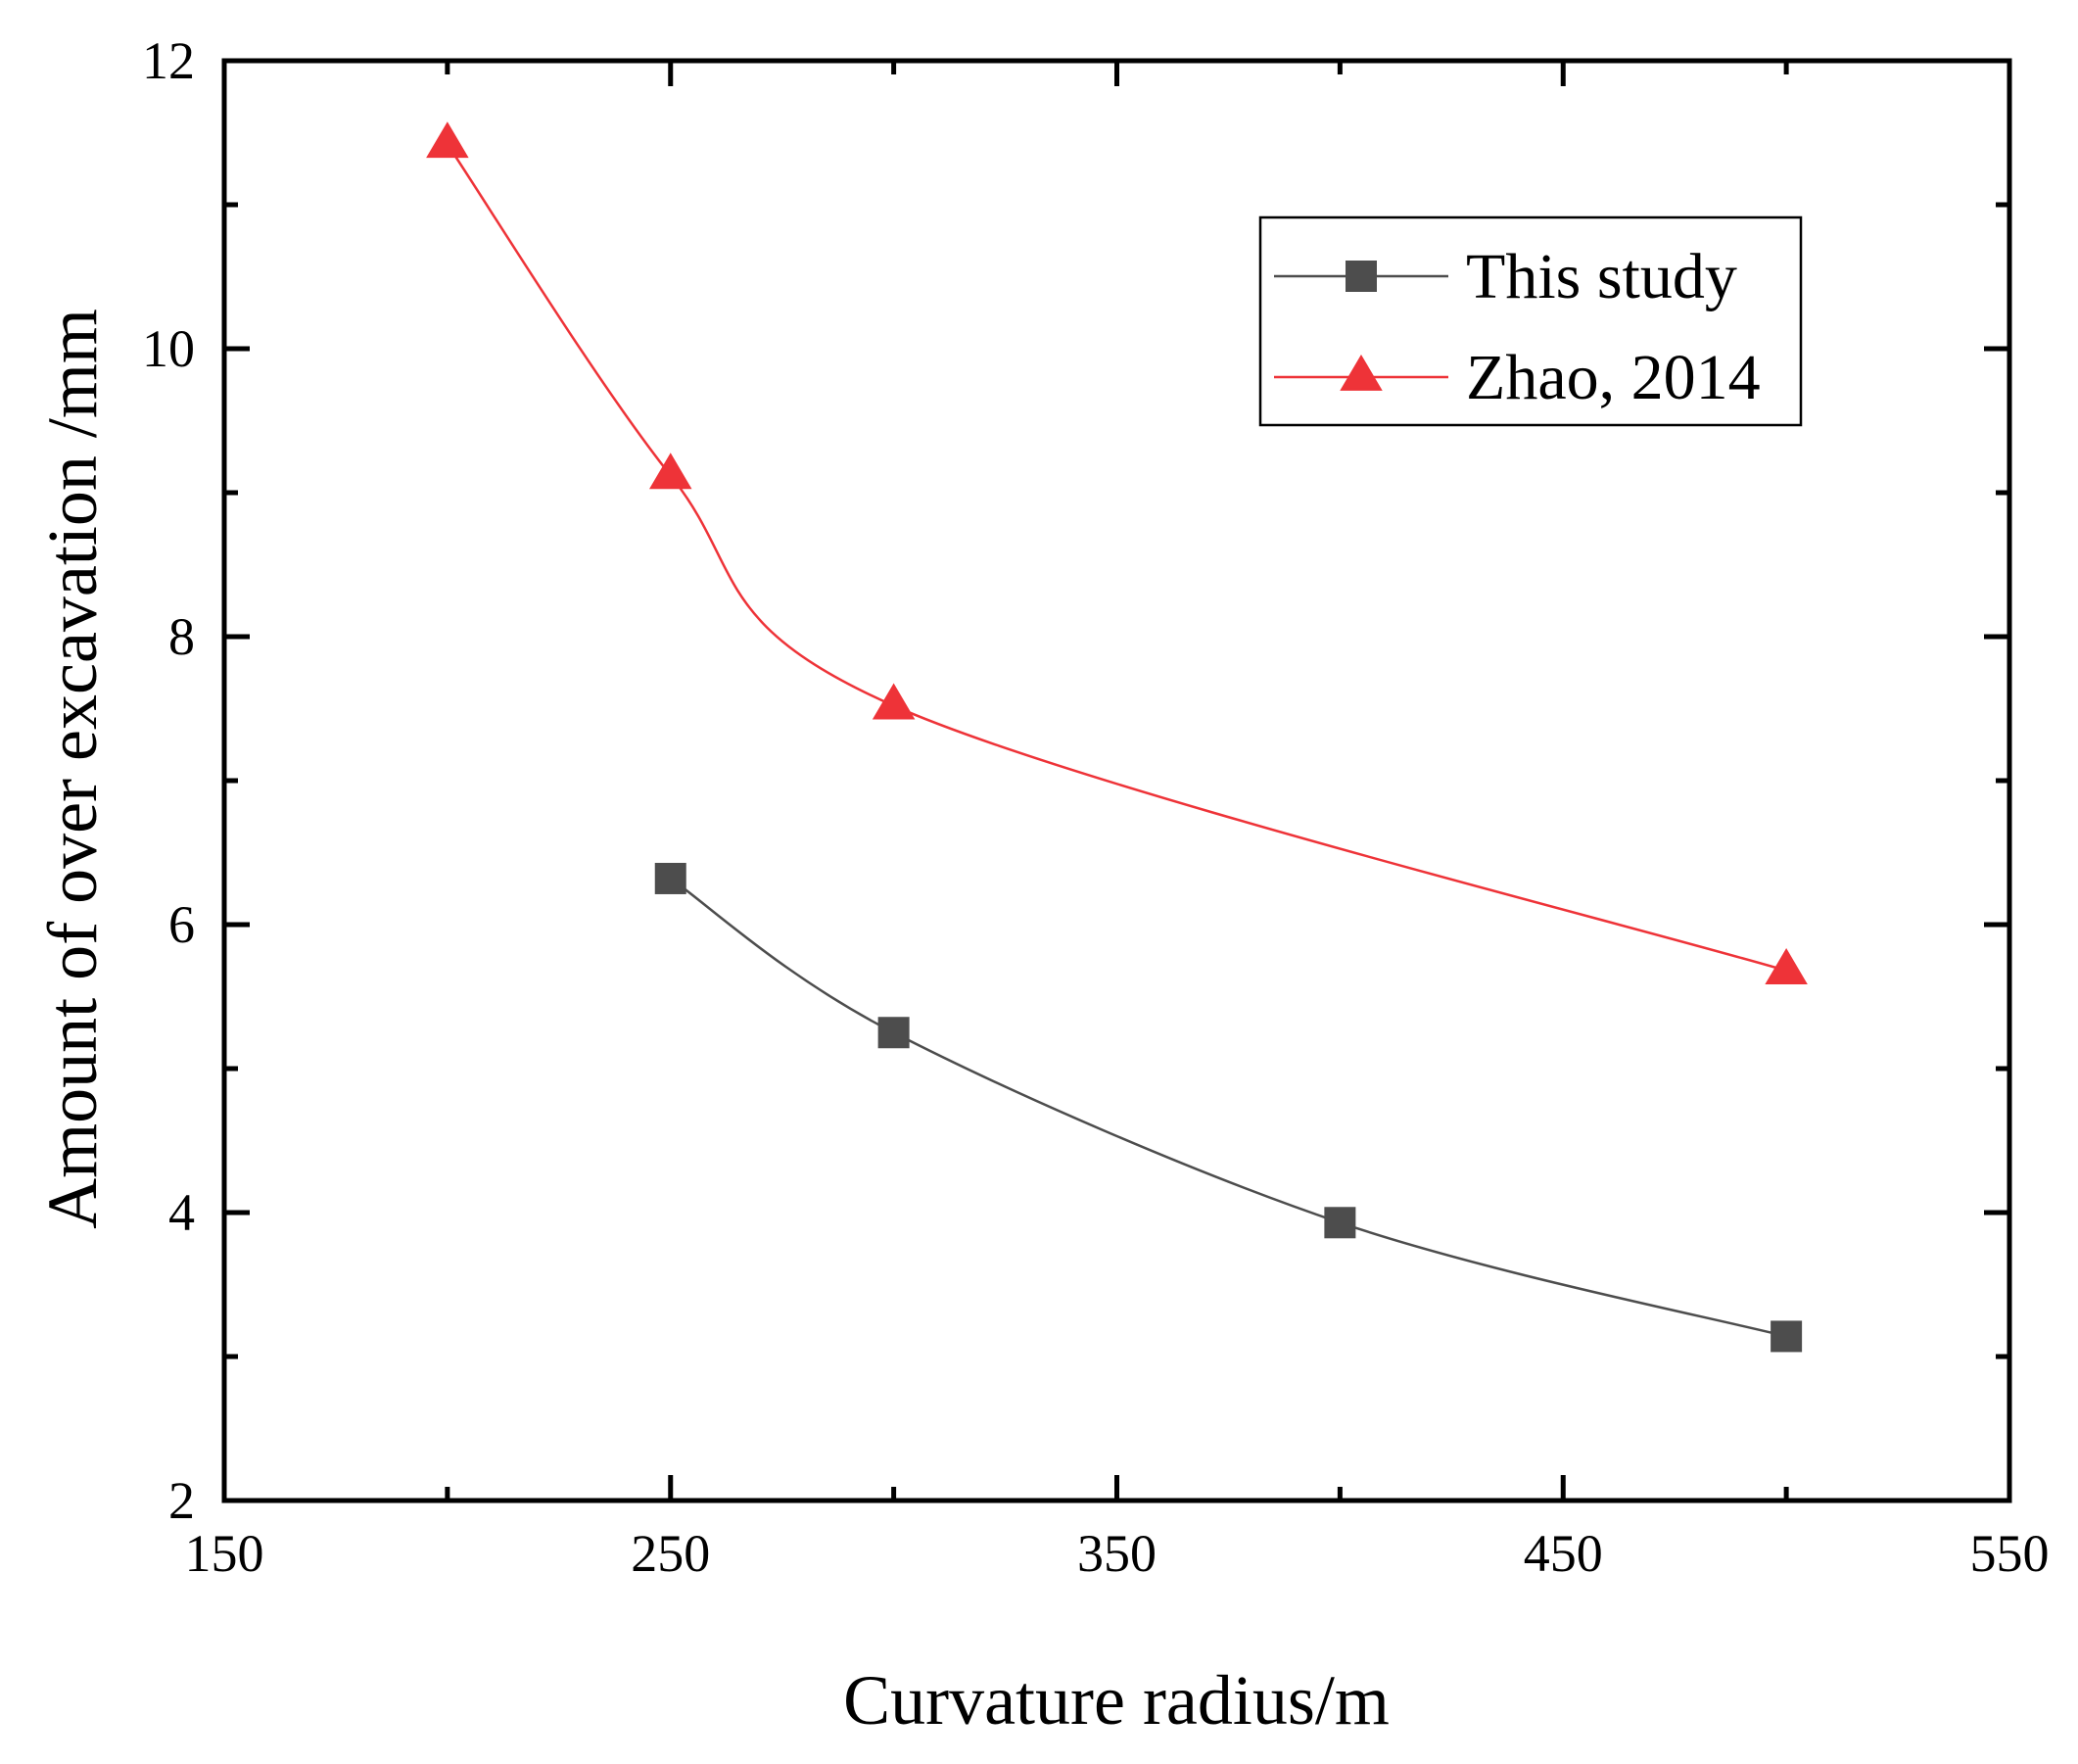 The width and height of the screenshot is (2078, 1764). Describe the element at coordinates (670, 1553) in the screenshot. I see `x-tick-label: 250` at that location.